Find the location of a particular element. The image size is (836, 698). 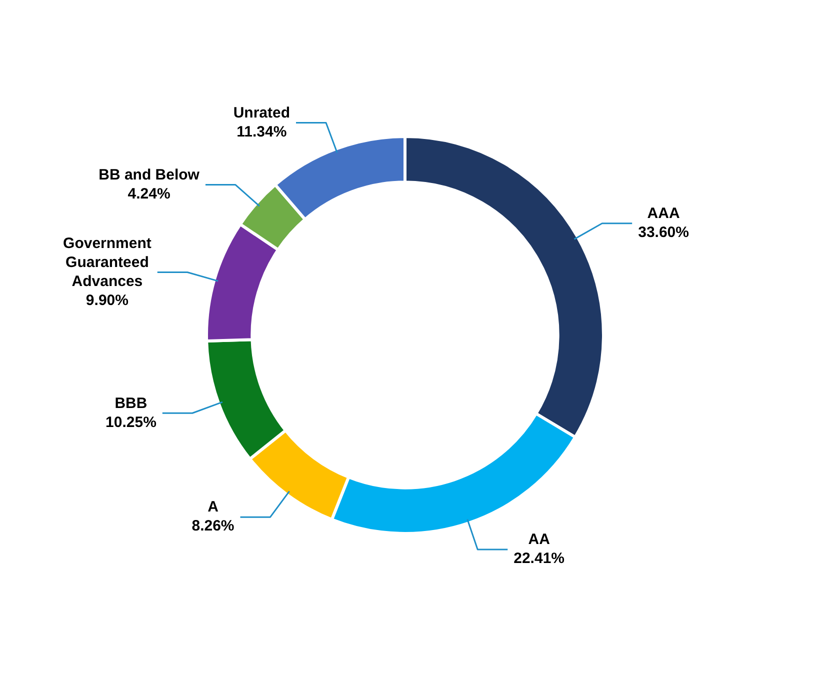

slice-label: AAA is located at coordinates (663, 213).